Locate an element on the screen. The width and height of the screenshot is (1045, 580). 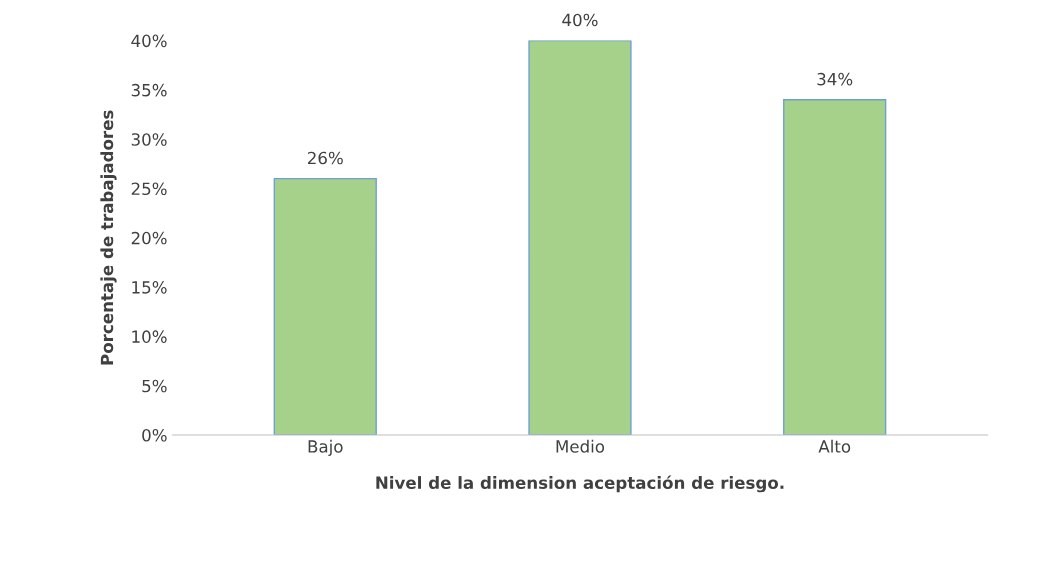
y-tick-label: 15% is located at coordinates (149, 287).